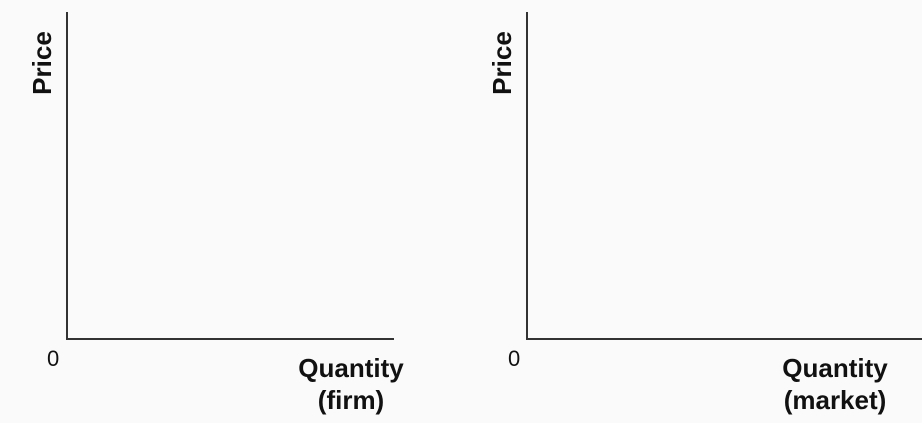 The image size is (922, 423). What do you see at coordinates (351, 400) in the screenshot?
I see `firm-x-axis-label-line2: (firm)` at bounding box center [351, 400].